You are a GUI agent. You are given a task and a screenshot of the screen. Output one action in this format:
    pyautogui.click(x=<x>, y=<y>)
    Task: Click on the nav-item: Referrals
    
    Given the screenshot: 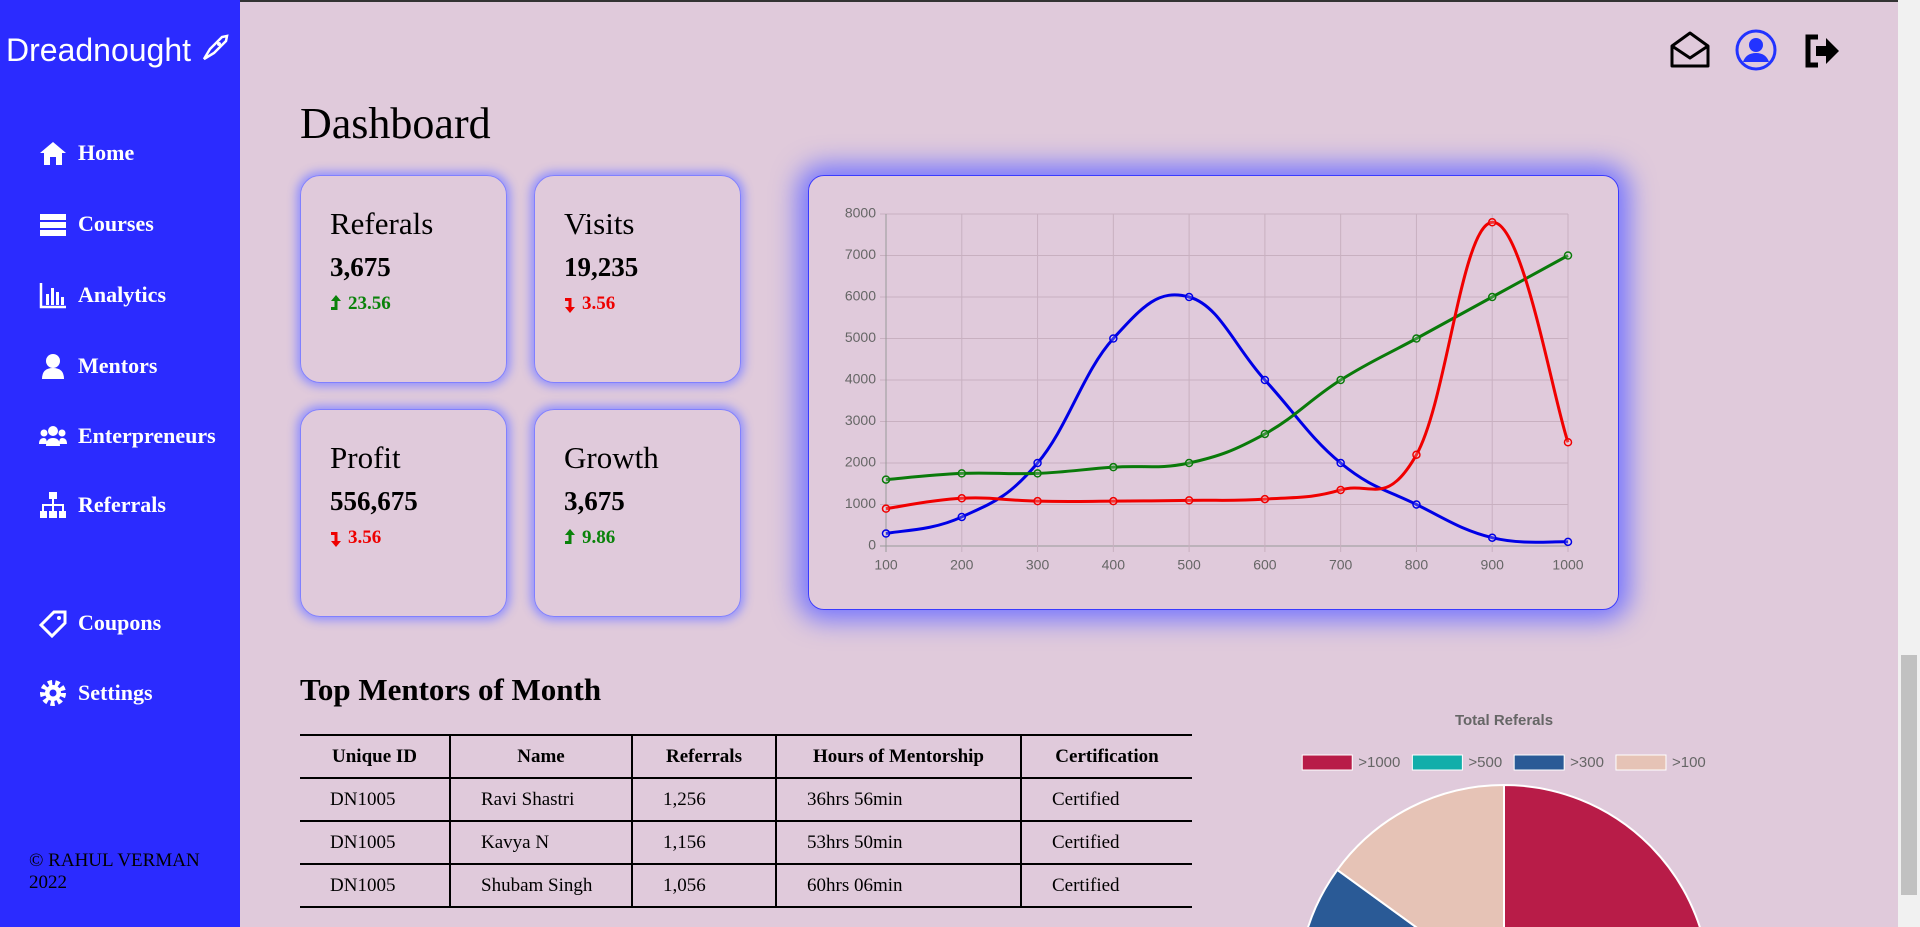 What is the action you would take?
    pyautogui.click(x=102, y=505)
    